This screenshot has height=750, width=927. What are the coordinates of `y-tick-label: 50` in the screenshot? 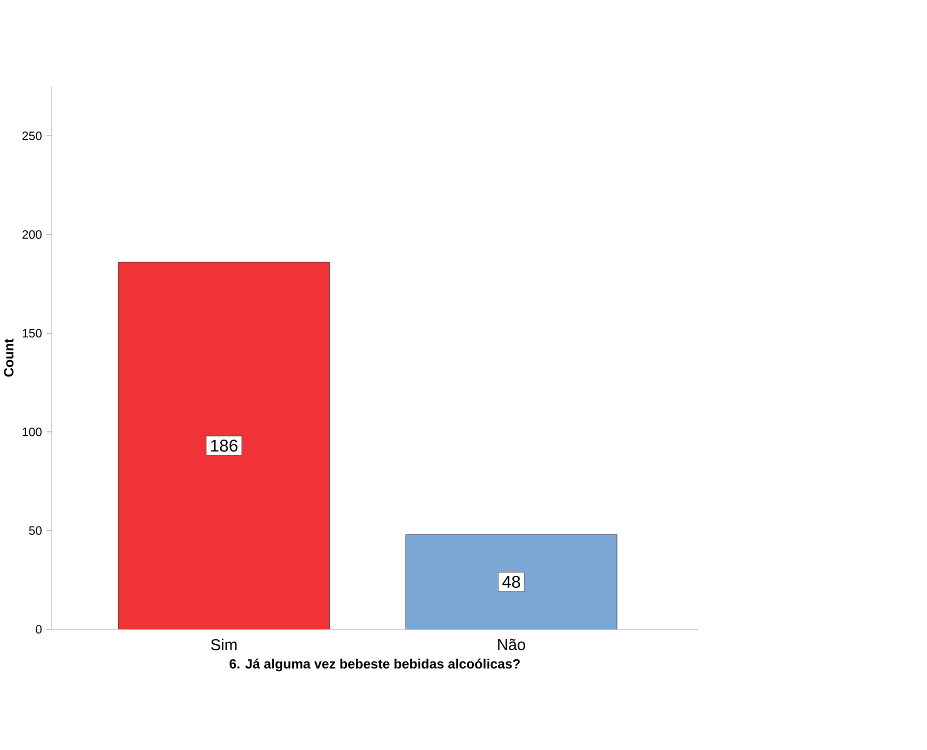 It's located at (35, 530).